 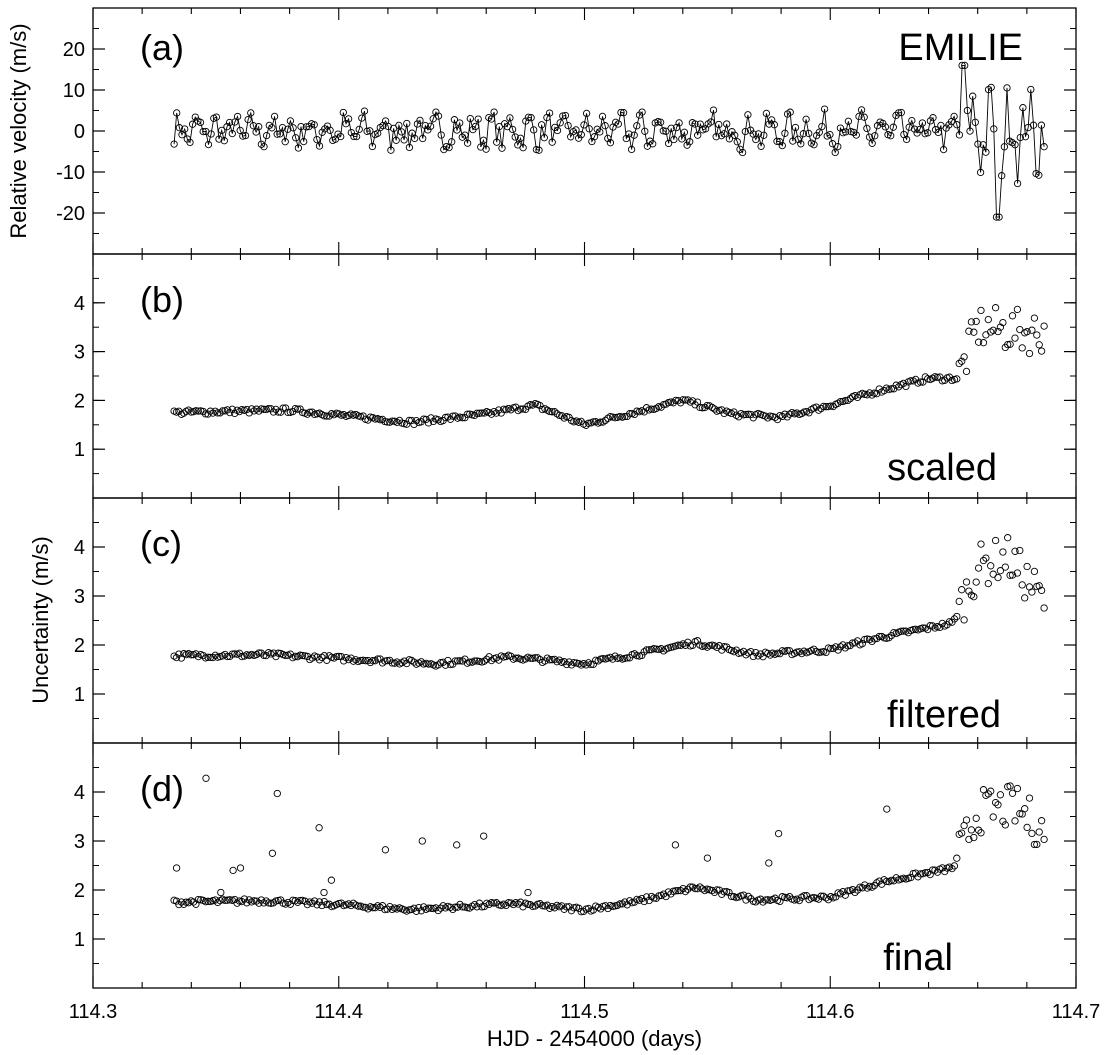 I want to click on panel-label-a: (a), so click(x=162, y=47).